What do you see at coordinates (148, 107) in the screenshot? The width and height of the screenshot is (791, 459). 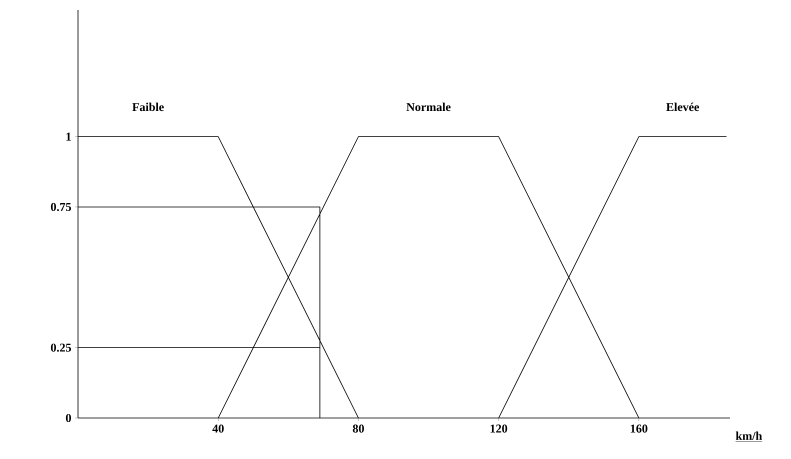 I see `text: Faible` at bounding box center [148, 107].